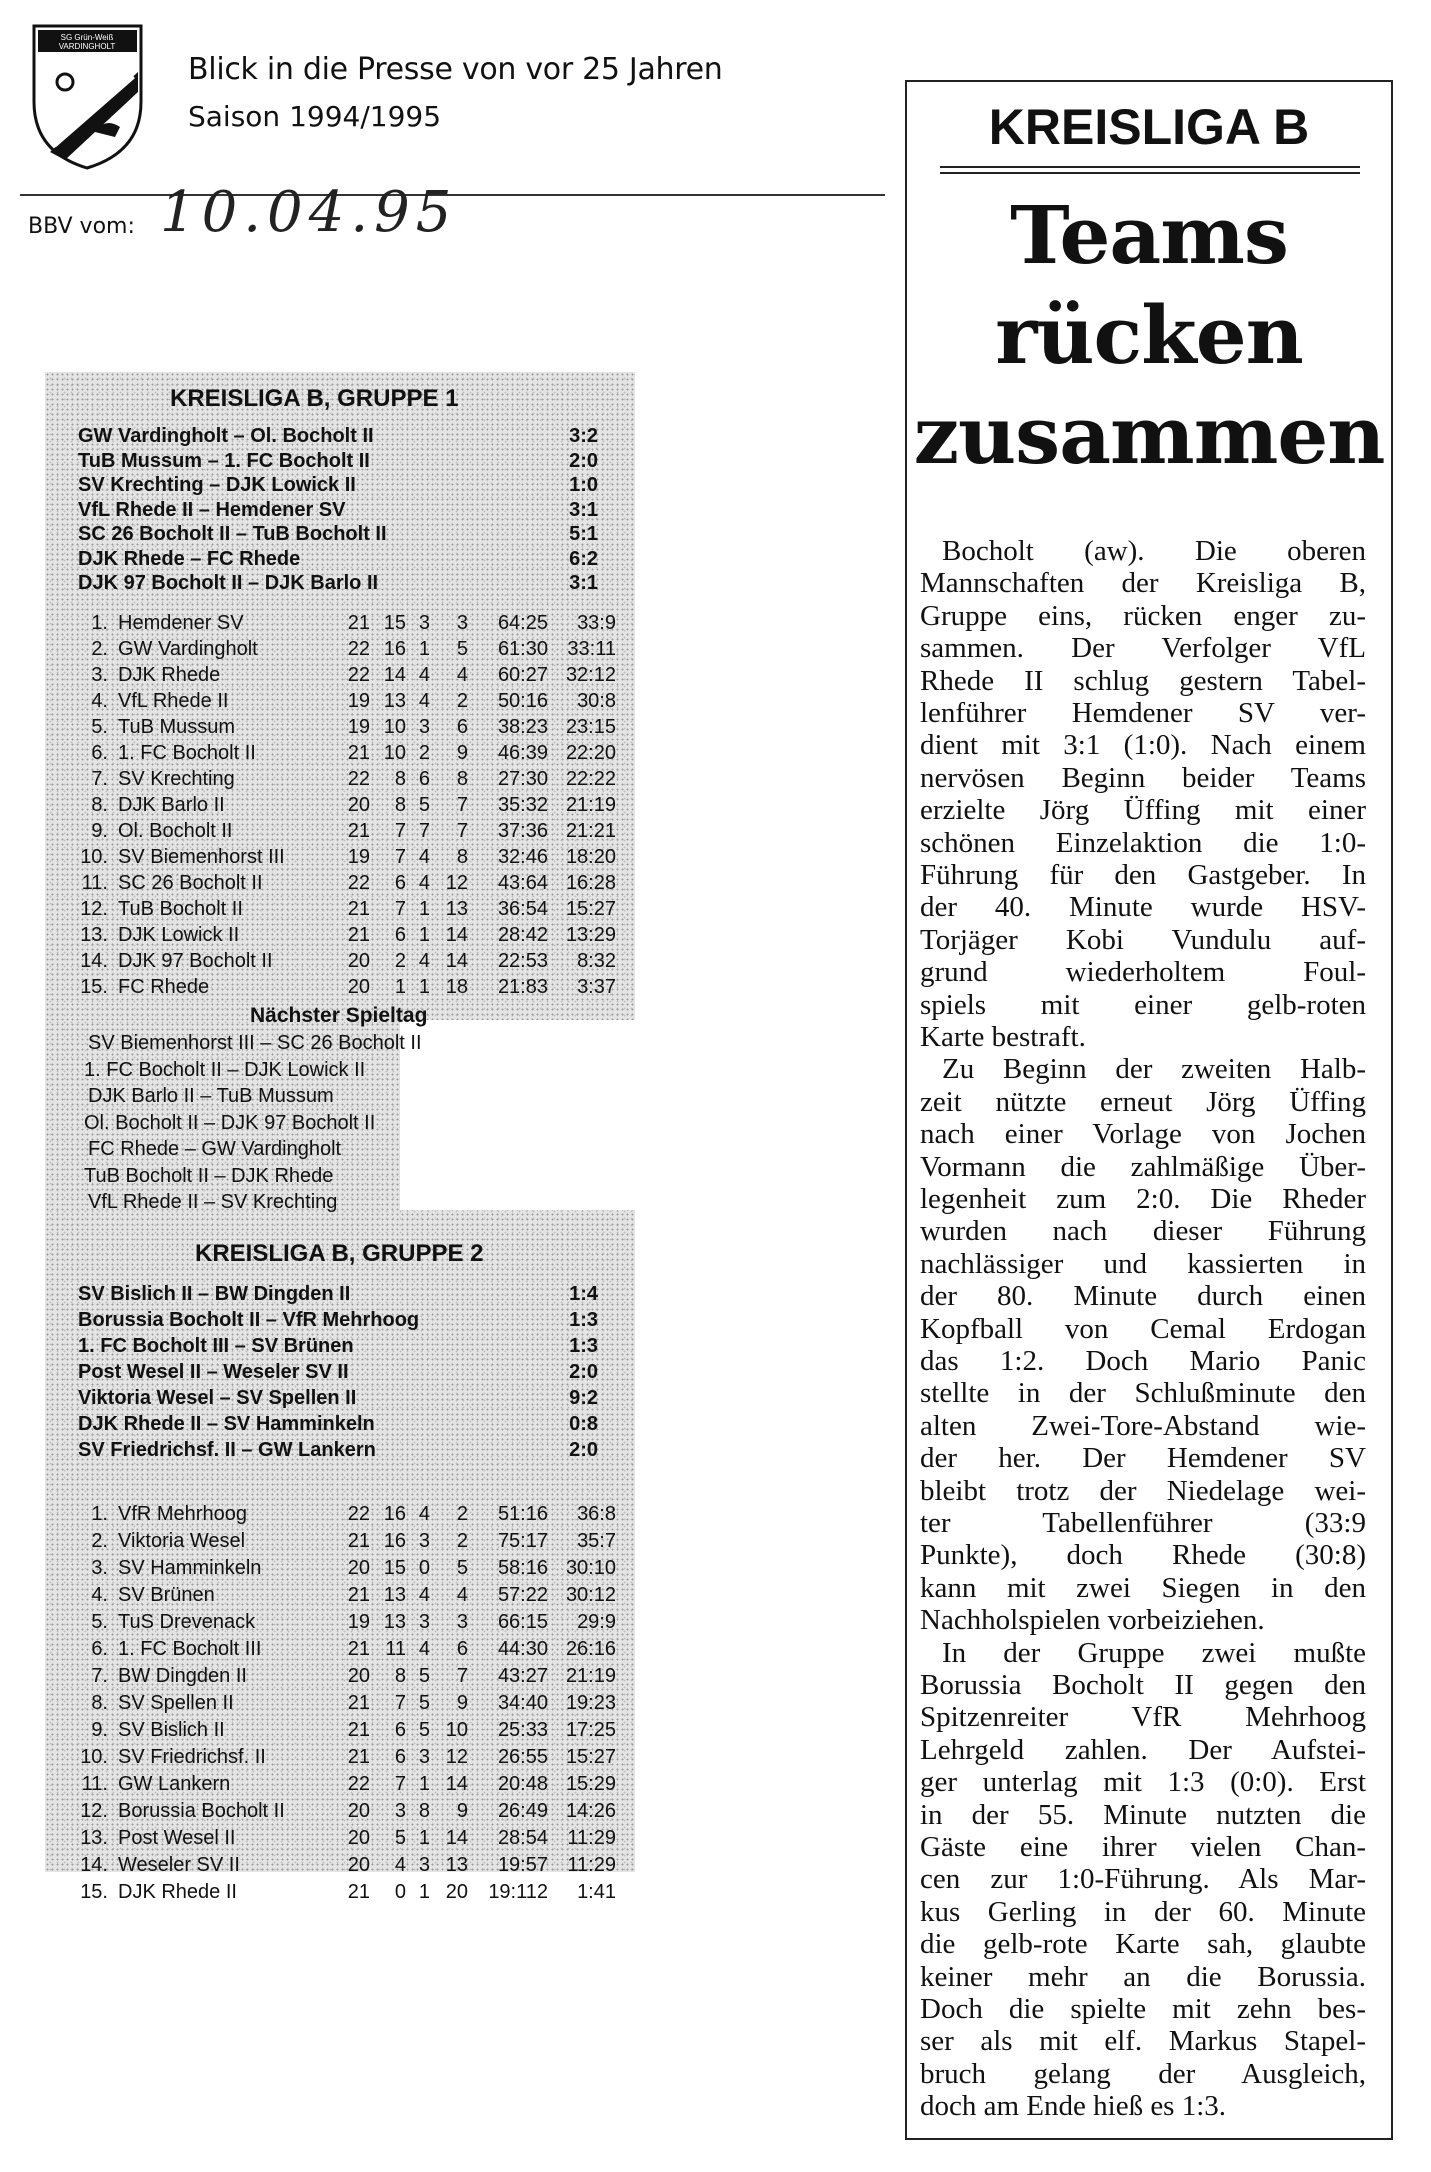 Image resolution: width=1431 pixels, height=2172 pixels. What do you see at coordinates (522, 857) in the screenshot?
I see `standings-goals: 32:46` at bounding box center [522, 857].